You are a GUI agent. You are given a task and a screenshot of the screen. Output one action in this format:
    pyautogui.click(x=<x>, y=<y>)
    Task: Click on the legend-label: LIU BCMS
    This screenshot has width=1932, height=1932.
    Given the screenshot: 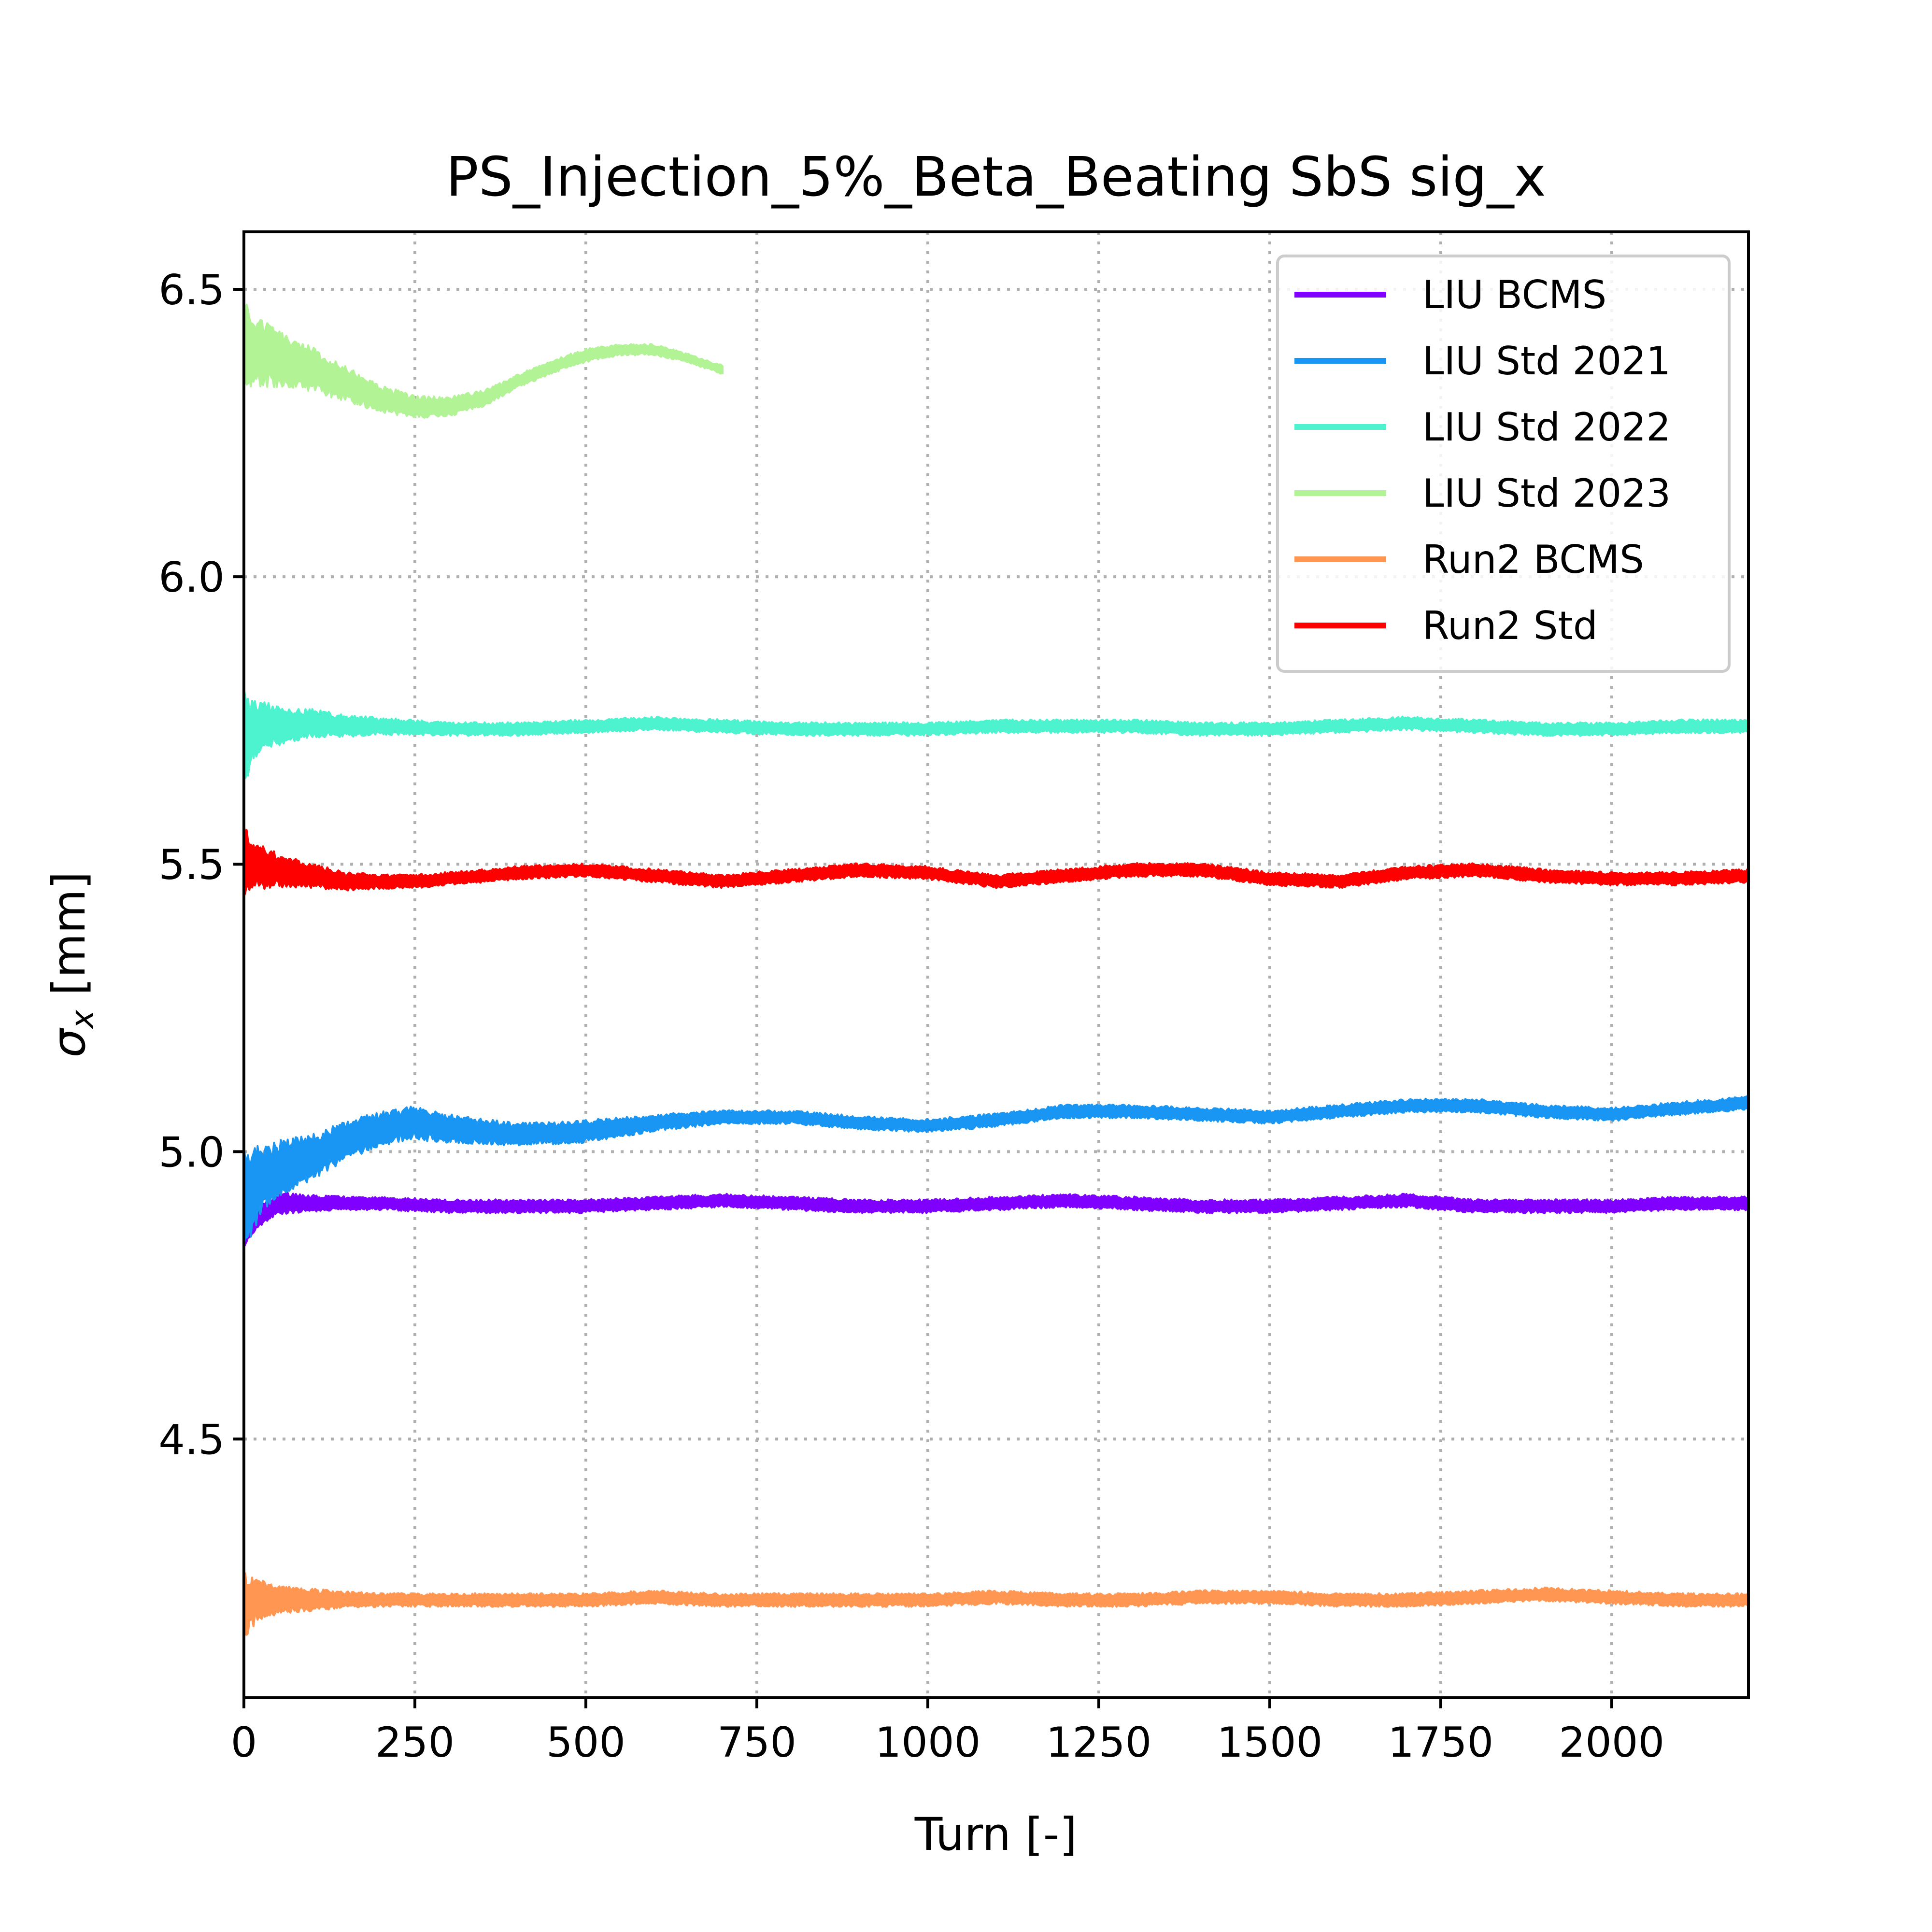 What is the action you would take?
    pyautogui.click(x=1514, y=294)
    